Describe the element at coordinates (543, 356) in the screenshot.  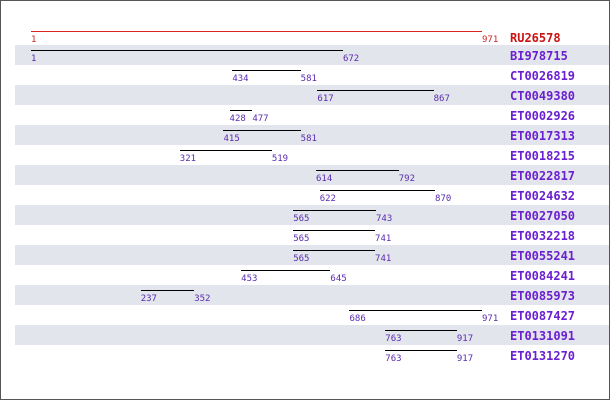
I see `alignment-id: ET0131270` at that location.